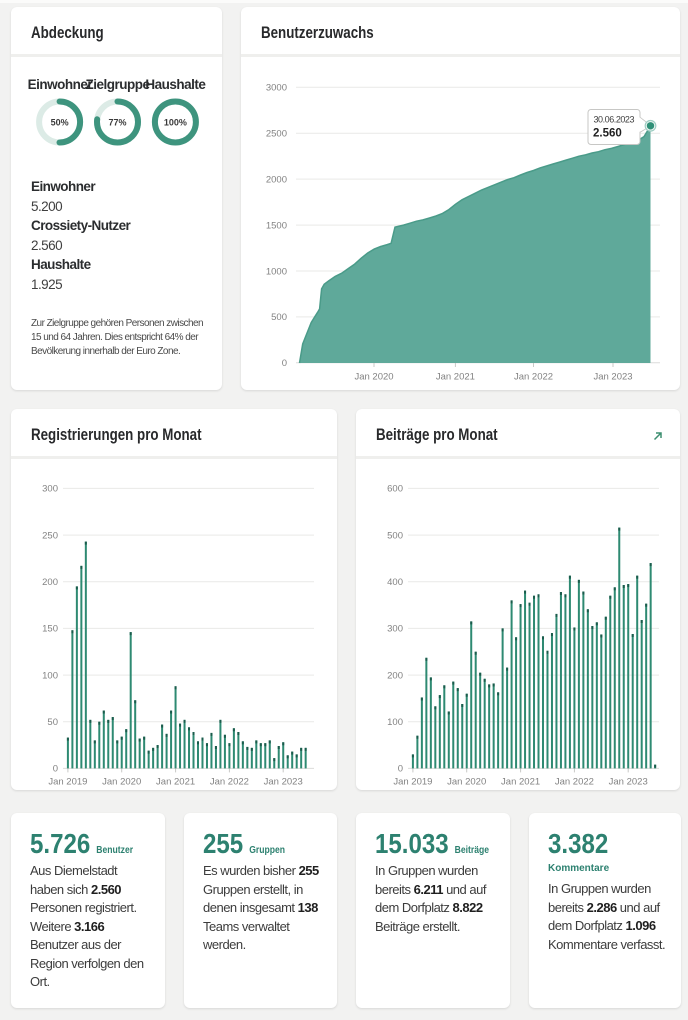  Describe the element at coordinates (117, 123) in the screenshot. I see `svg-text: 77%` at that location.